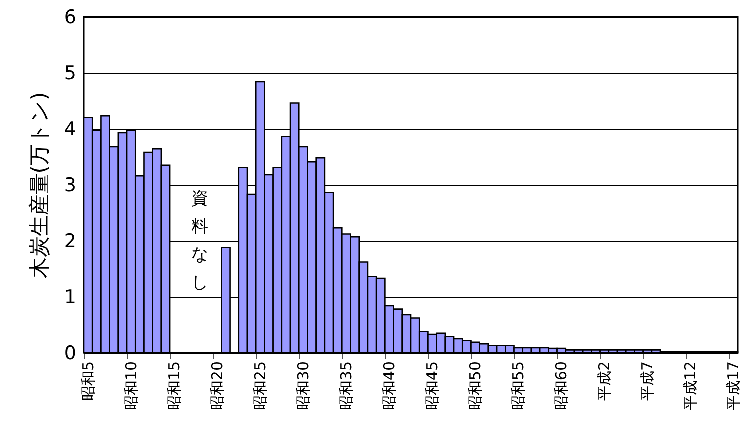 This screenshot has height=444, width=740. I want to click on x-tick-label: 昭和15, so click(174, 386).